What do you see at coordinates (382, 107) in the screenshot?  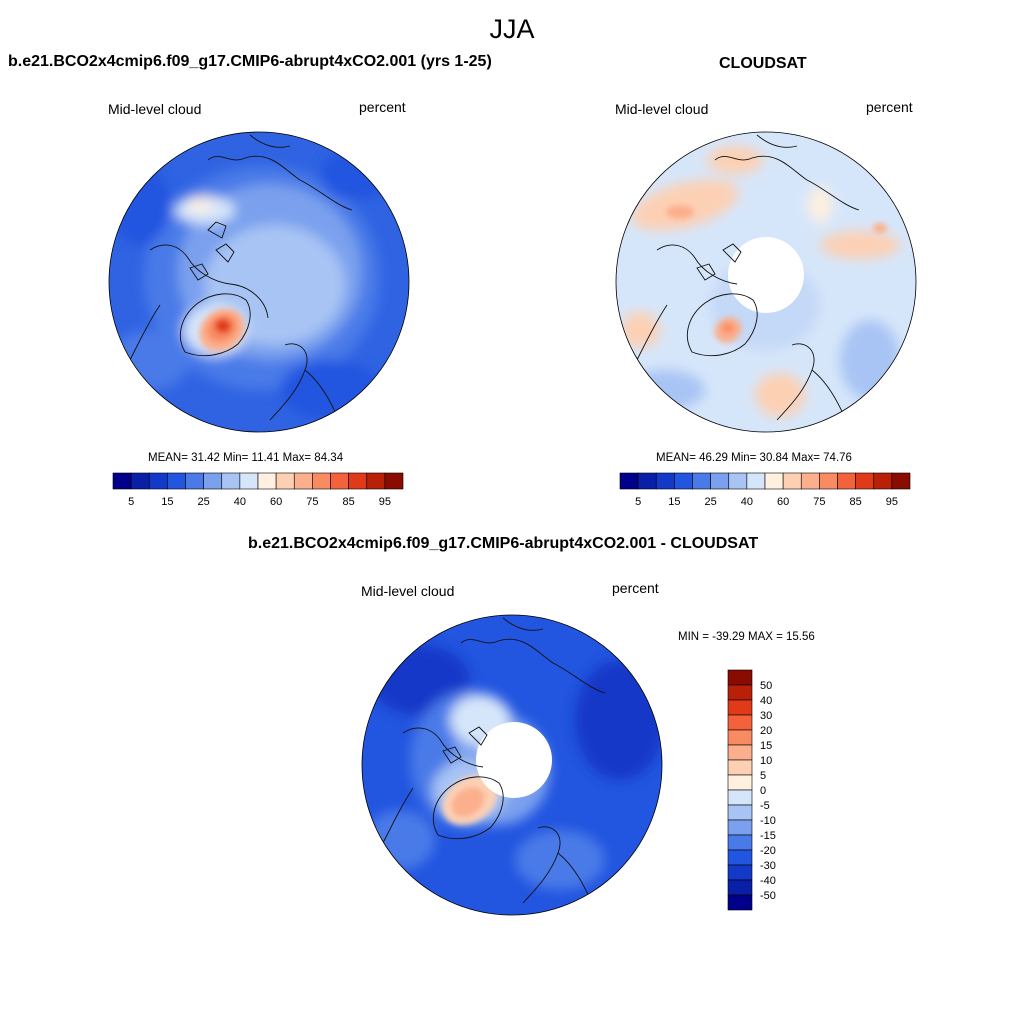 I see `panel1-units-label: percent` at bounding box center [382, 107].